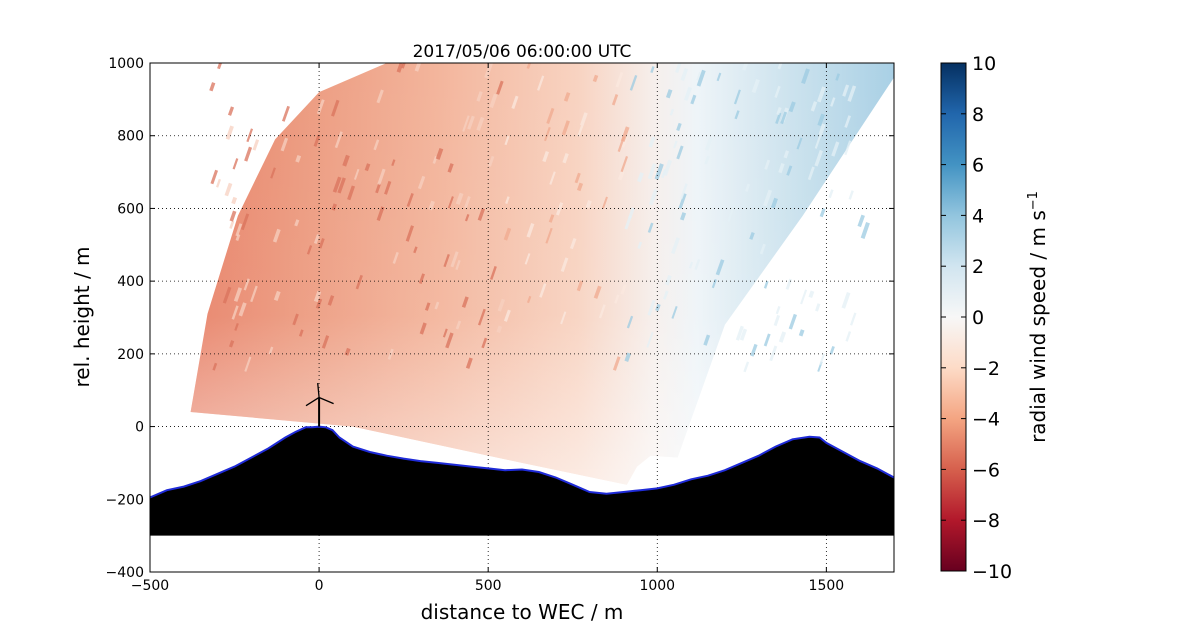 Image resolution: width=1200 pixels, height=636 pixels. I want to click on x-tick-label: 1000, so click(657, 586).